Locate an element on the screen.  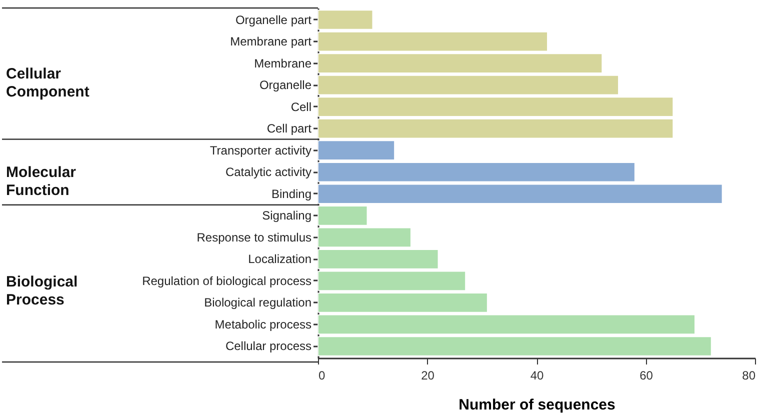
x-tick-label: 80 is located at coordinates (749, 375).